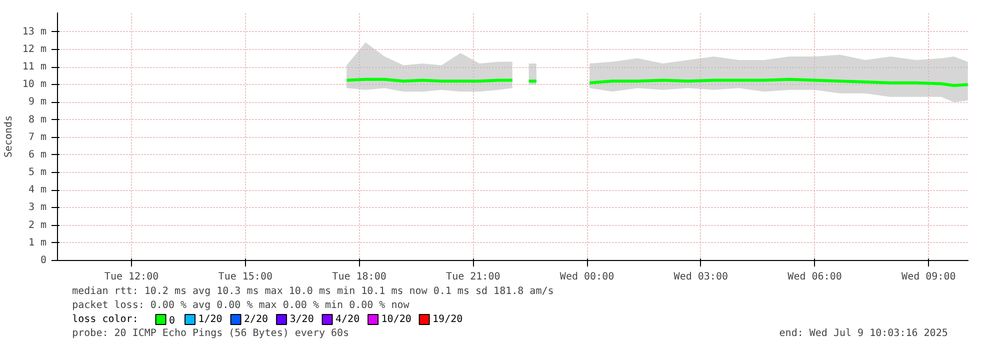 Image resolution: width=997 pixels, height=347 pixels. What do you see at coordinates (701, 277) in the screenshot?
I see `x-tick-label: Wed 03:00` at bounding box center [701, 277].